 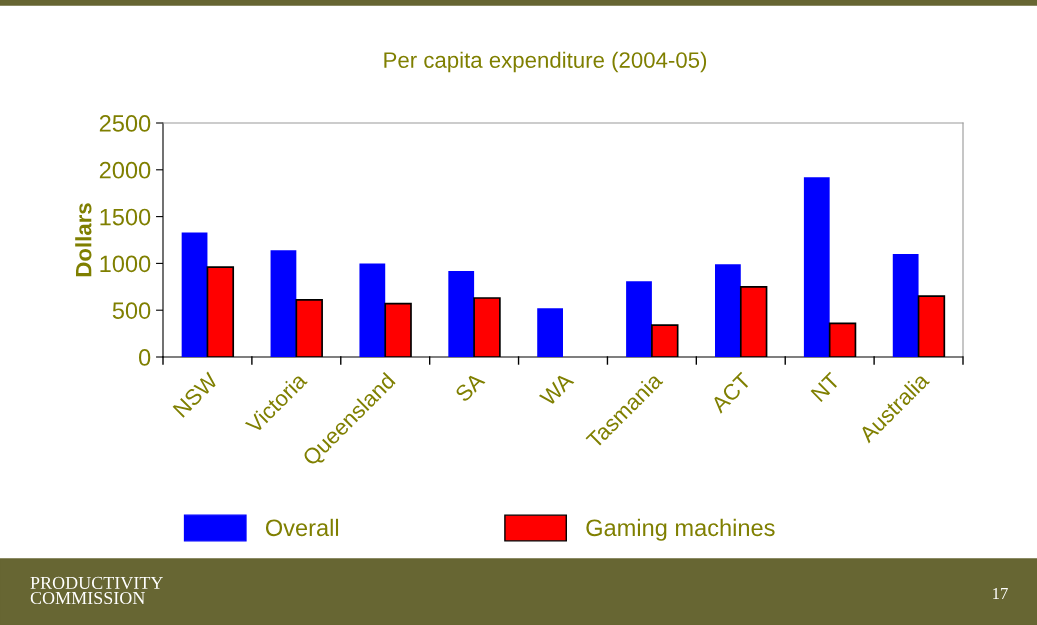 I want to click on chart-title: Per capita expenditure (2004-05), so click(x=545, y=62).